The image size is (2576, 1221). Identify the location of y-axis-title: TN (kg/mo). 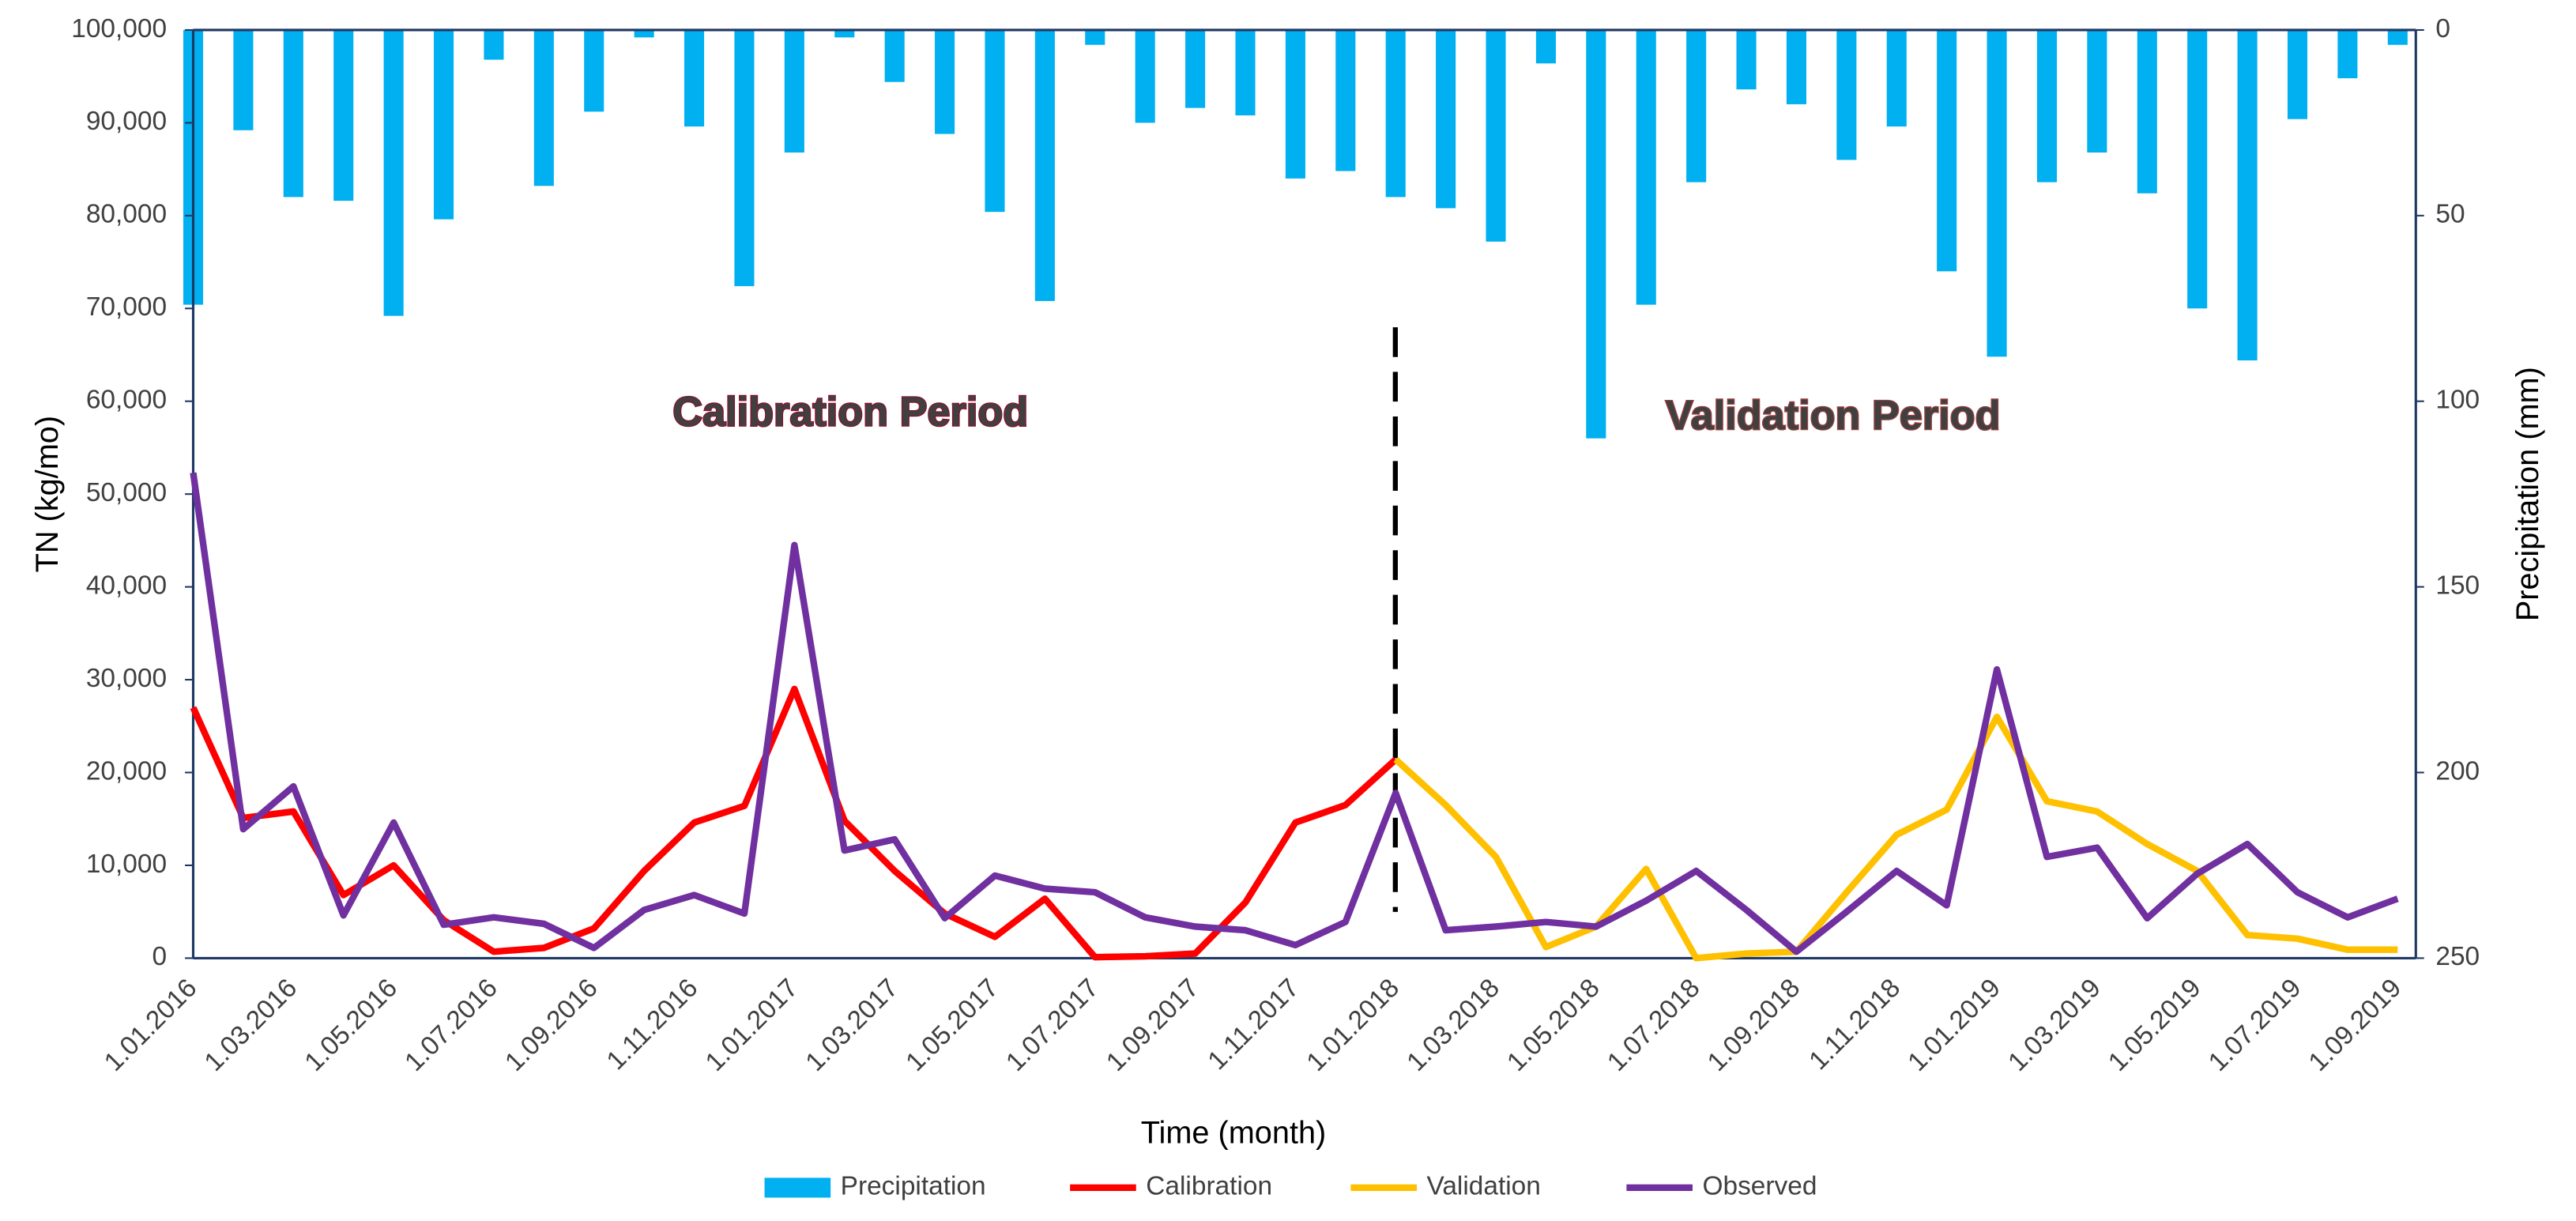
(47, 494).